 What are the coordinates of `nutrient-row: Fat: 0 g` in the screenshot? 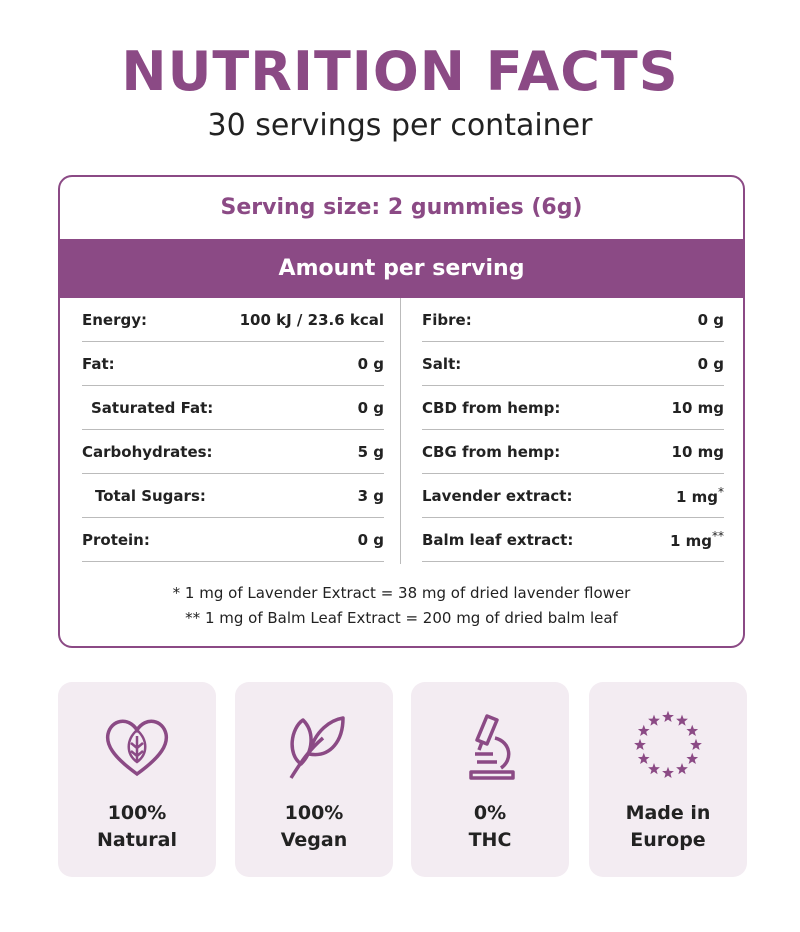 It's located at (233, 364).